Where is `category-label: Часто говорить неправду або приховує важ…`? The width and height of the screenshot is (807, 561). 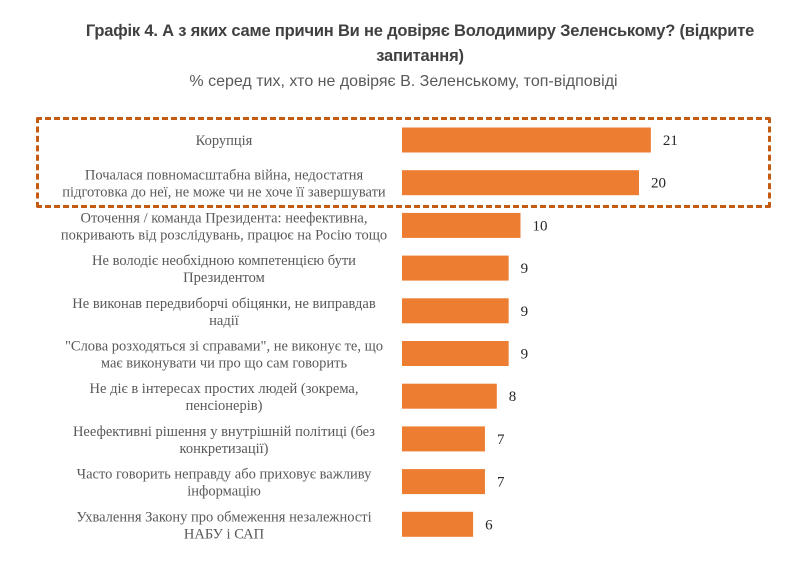
category-label: Часто говорить неправду або приховує важ… is located at coordinates (224, 483).